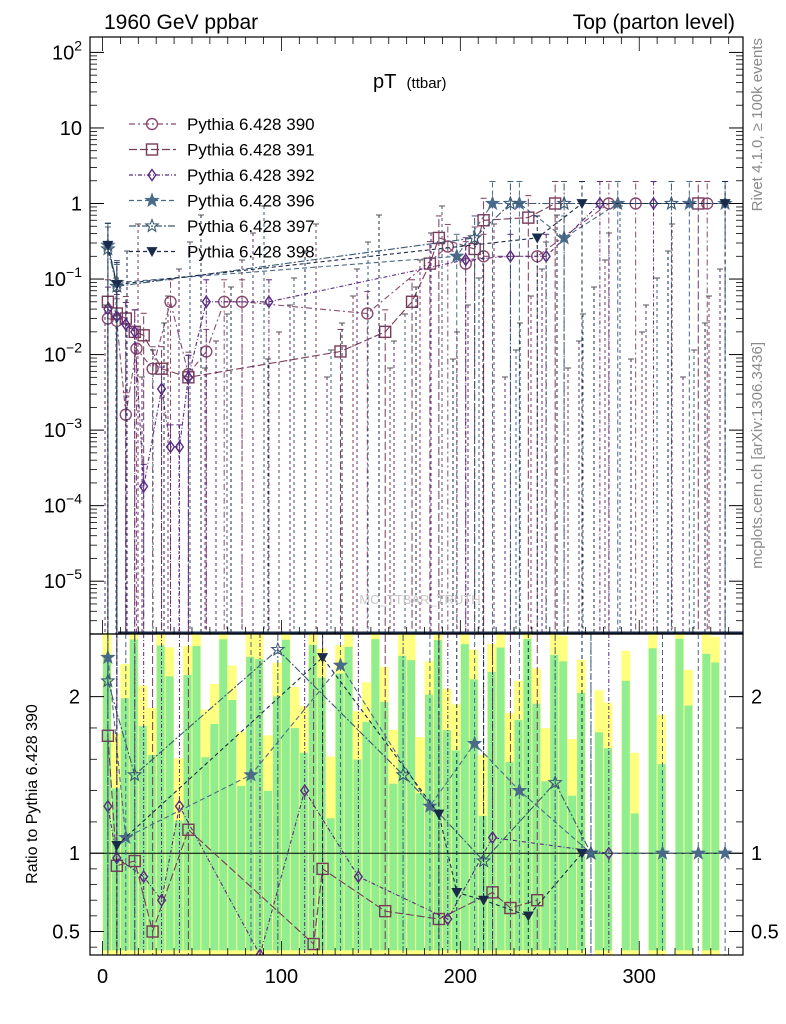 The width and height of the screenshot is (786, 1024). I want to click on y-tick-exponent: −3, so click(74, 423).